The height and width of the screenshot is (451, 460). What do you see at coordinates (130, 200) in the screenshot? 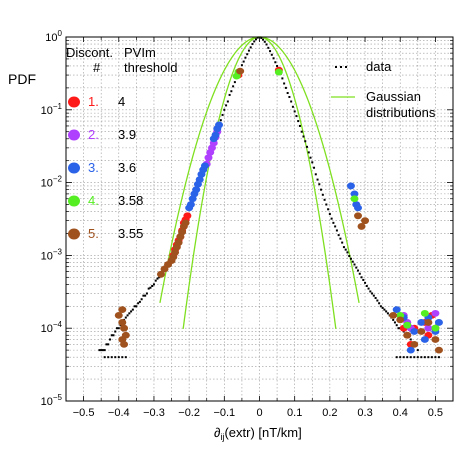
I see `table-row-threshold: 3.58` at bounding box center [130, 200].